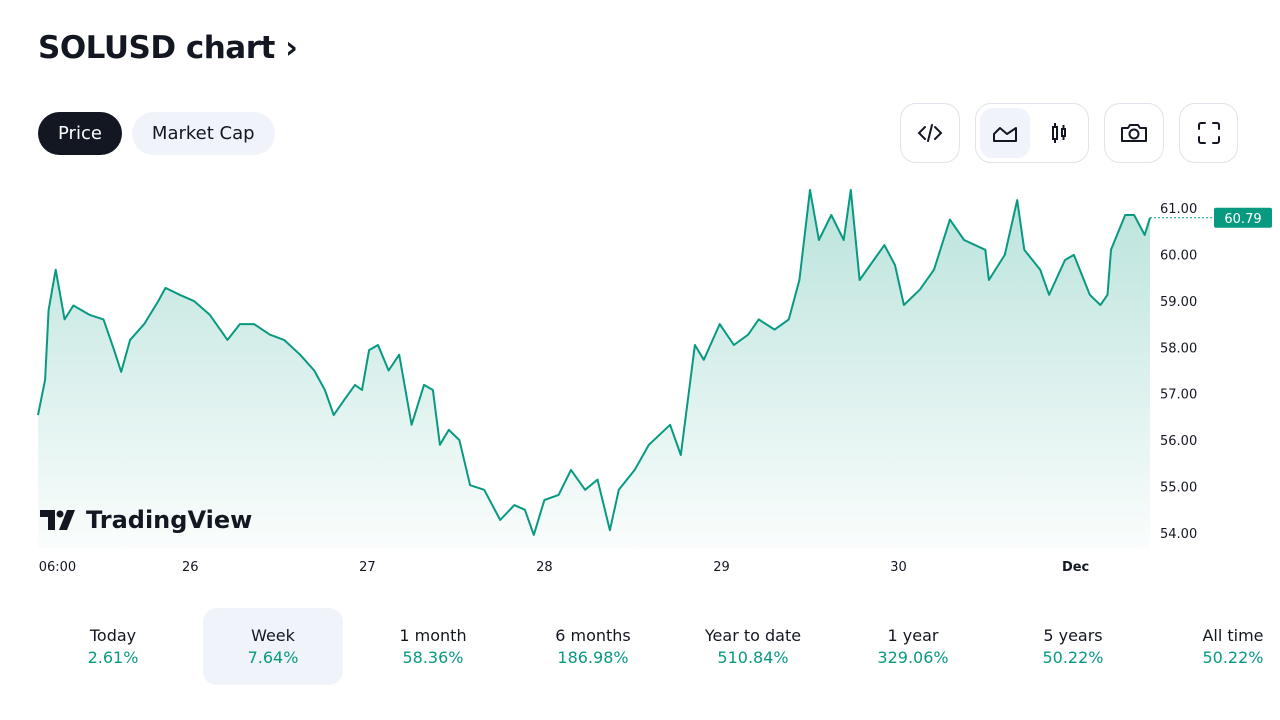  What do you see at coordinates (1178, 255) in the screenshot?
I see `y-tick-label: 60.00` at bounding box center [1178, 255].